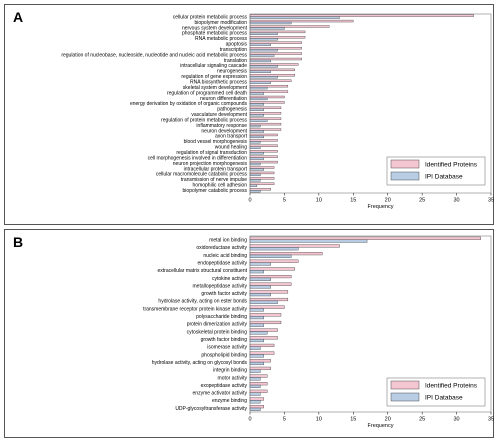 The height and width of the screenshot is (442, 498). I want to click on chart-a-category-label: blood vessel morphogenesis, so click(216, 142).